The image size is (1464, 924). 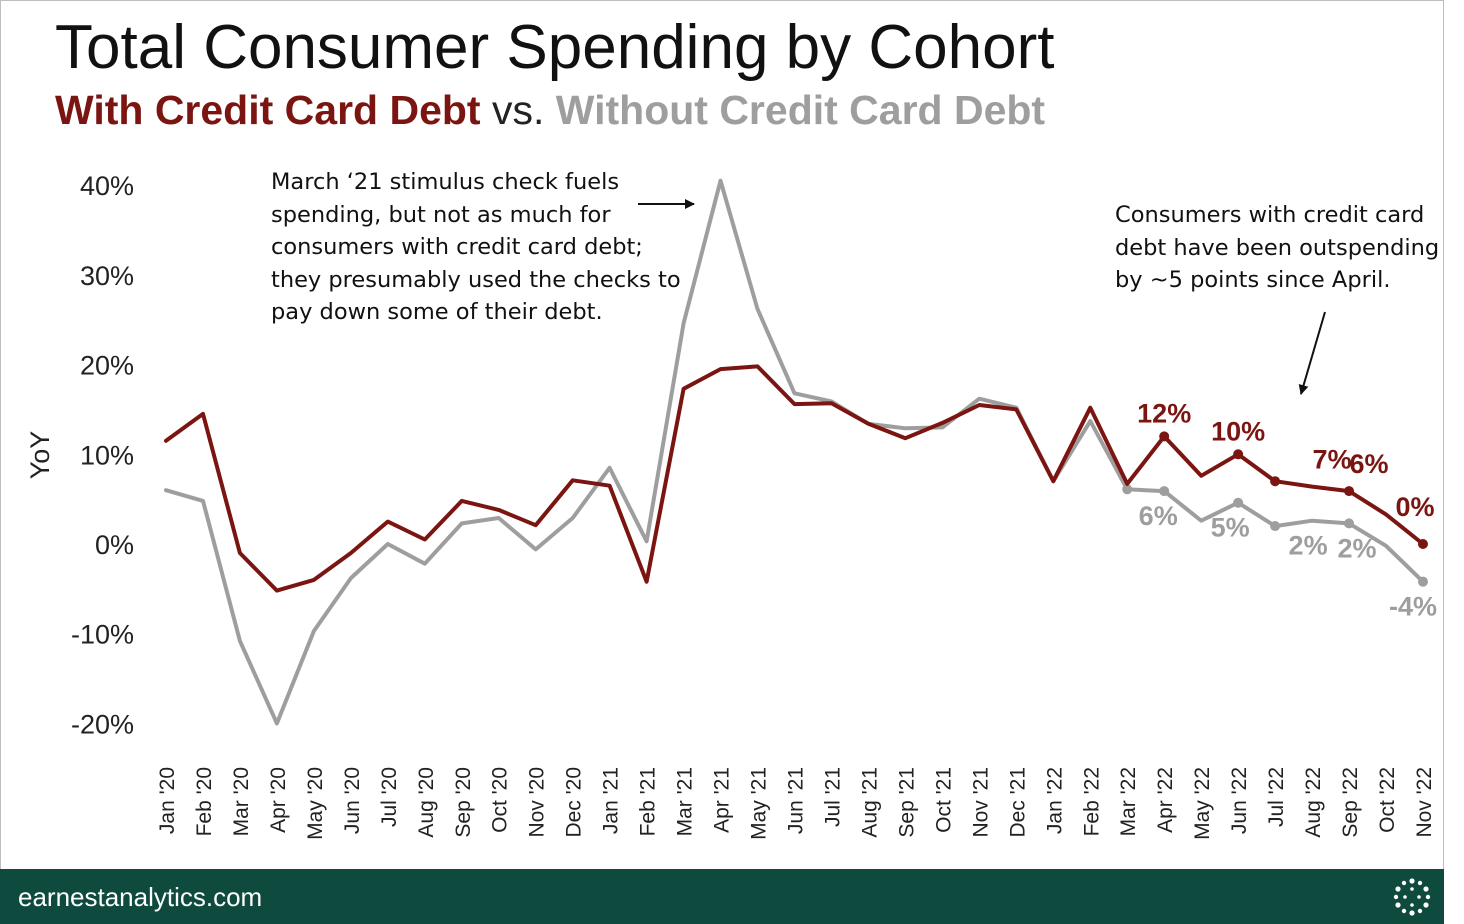 I want to click on y-tick-label: 40%, so click(x=107, y=186).